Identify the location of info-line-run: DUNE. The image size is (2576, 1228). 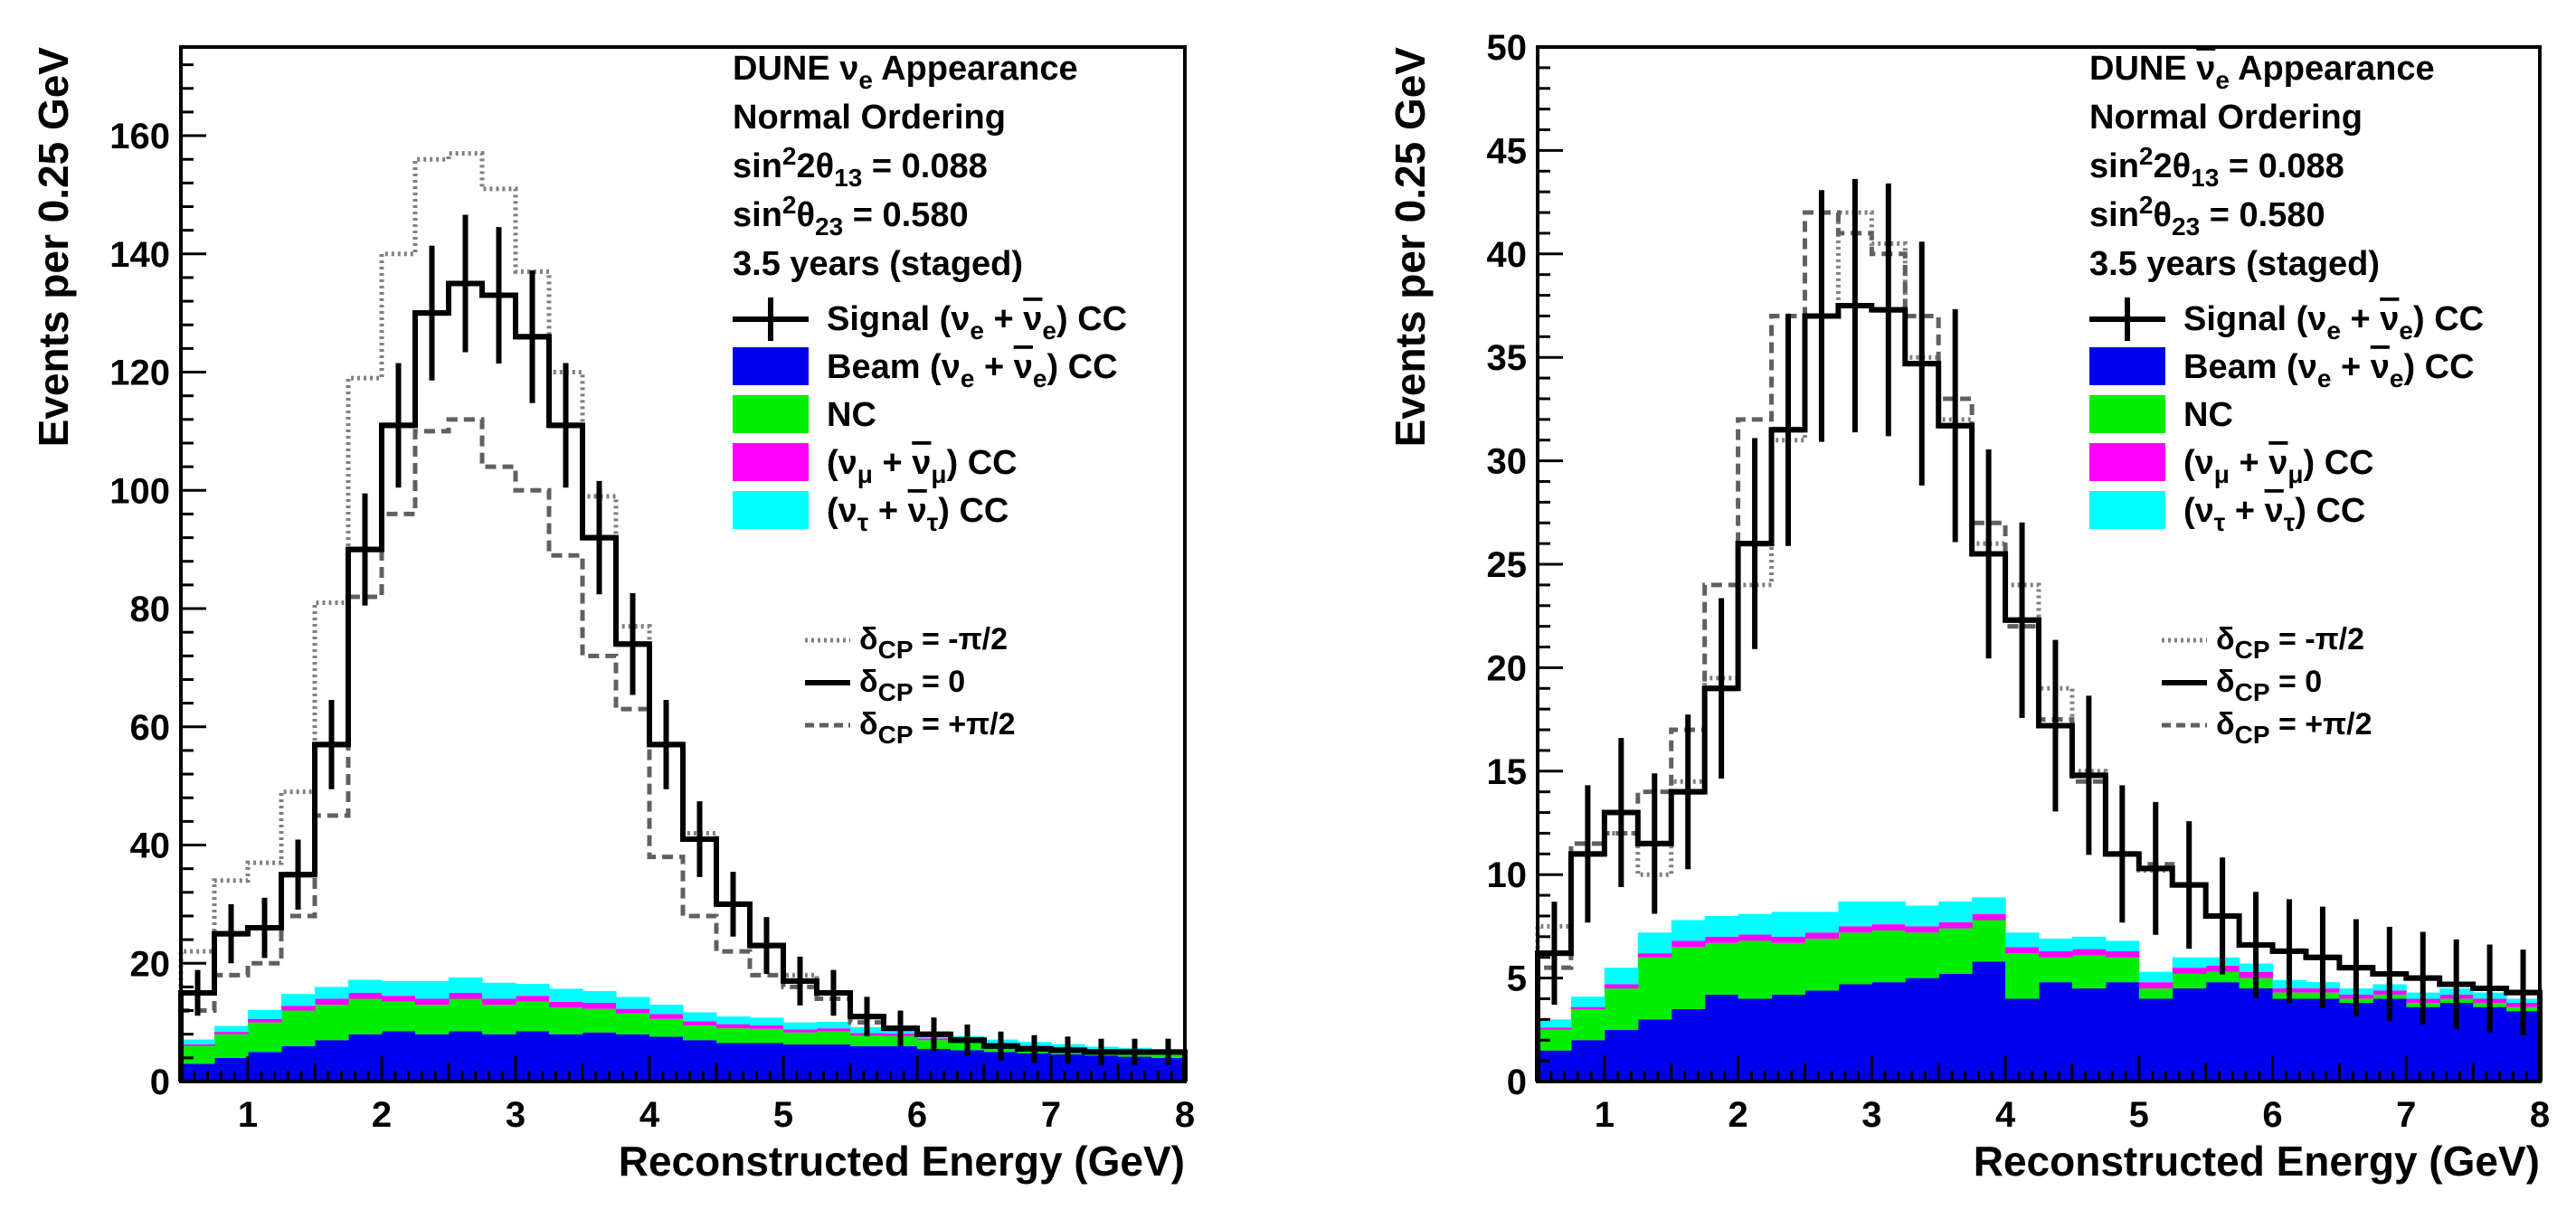
(2142, 69).